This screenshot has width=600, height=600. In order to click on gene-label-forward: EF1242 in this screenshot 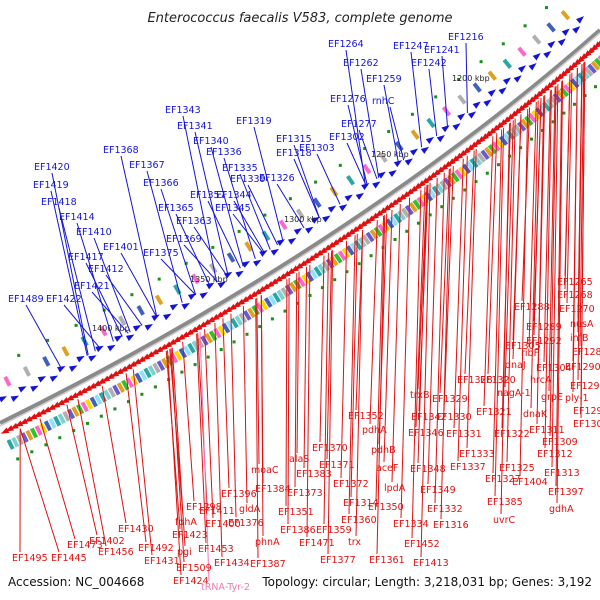, I will do `click(429, 63)`.